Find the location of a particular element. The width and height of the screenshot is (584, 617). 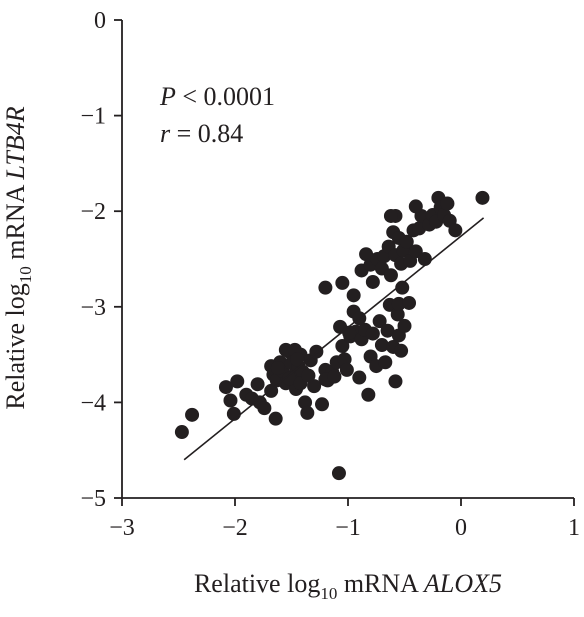

x-tick-label: −2 is located at coordinates (235, 528).